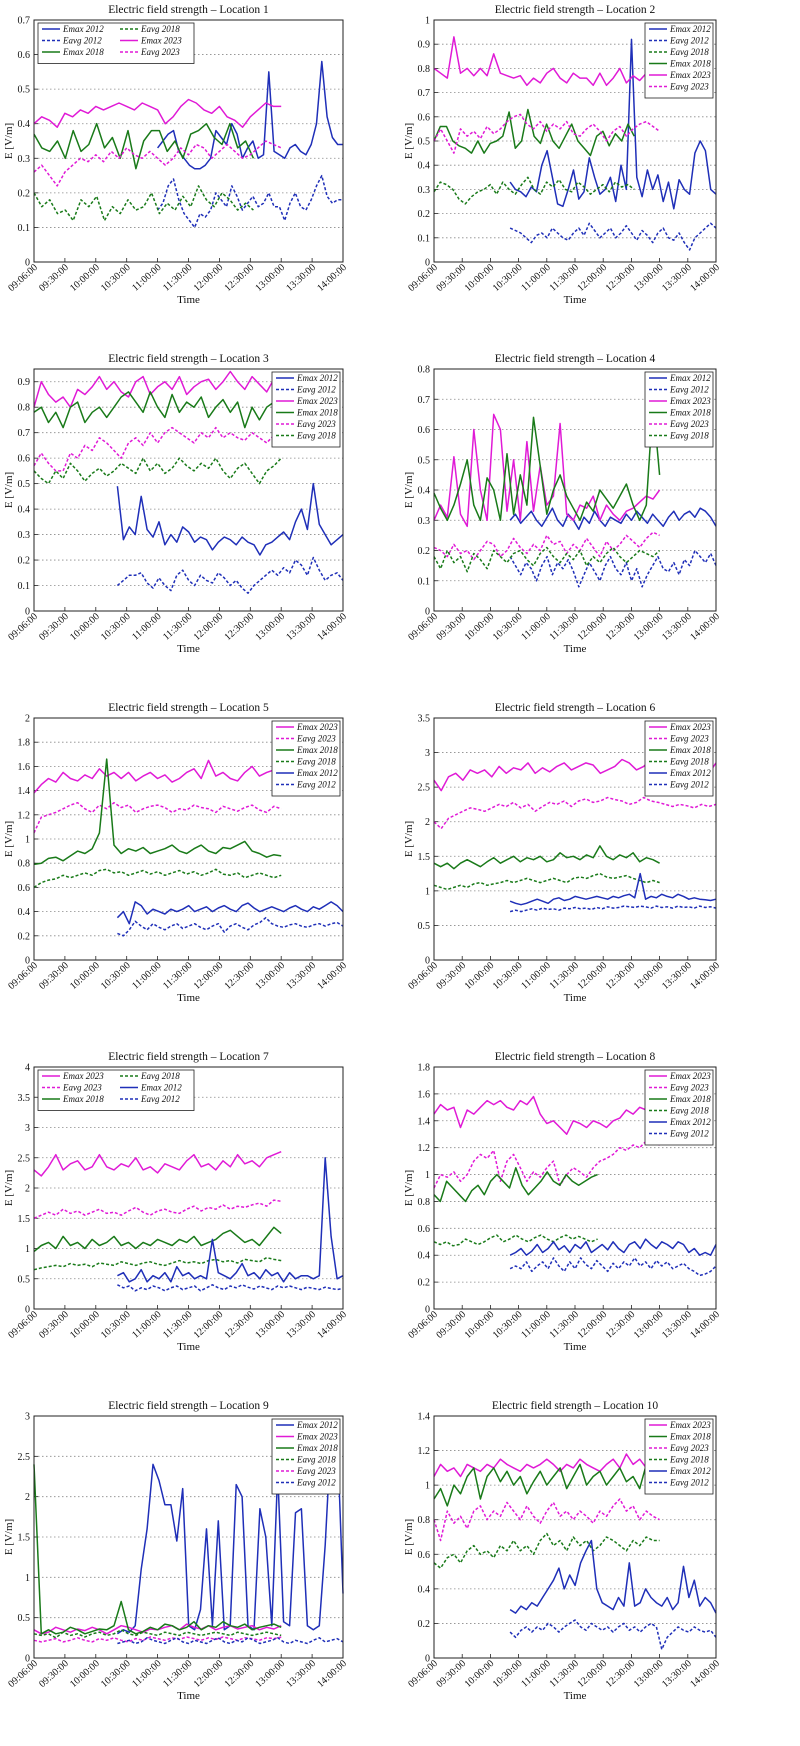  What do you see at coordinates (424, 1202) in the screenshot?
I see `y-tick-label: 0.8` at bounding box center [424, 1202].